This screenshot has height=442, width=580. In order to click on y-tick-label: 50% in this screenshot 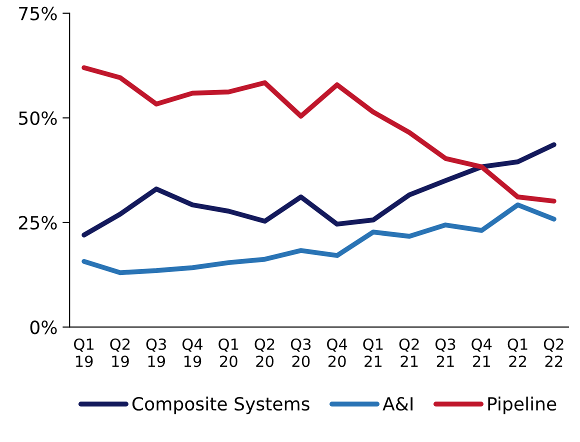, I will do `click(38, 118)`.